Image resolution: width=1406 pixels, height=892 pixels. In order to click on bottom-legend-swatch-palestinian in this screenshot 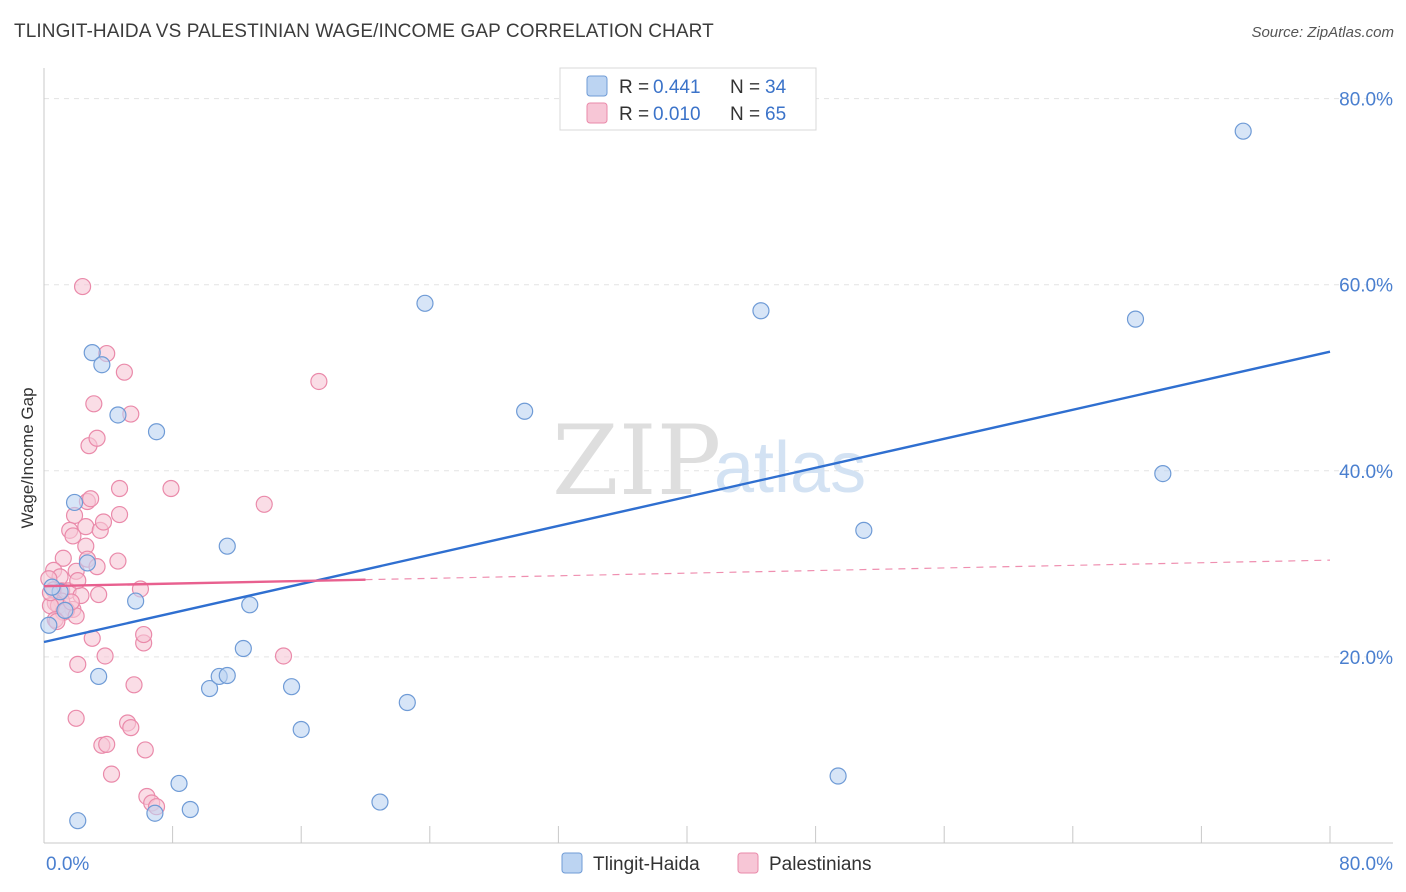, I will do `click(748, 863)`.